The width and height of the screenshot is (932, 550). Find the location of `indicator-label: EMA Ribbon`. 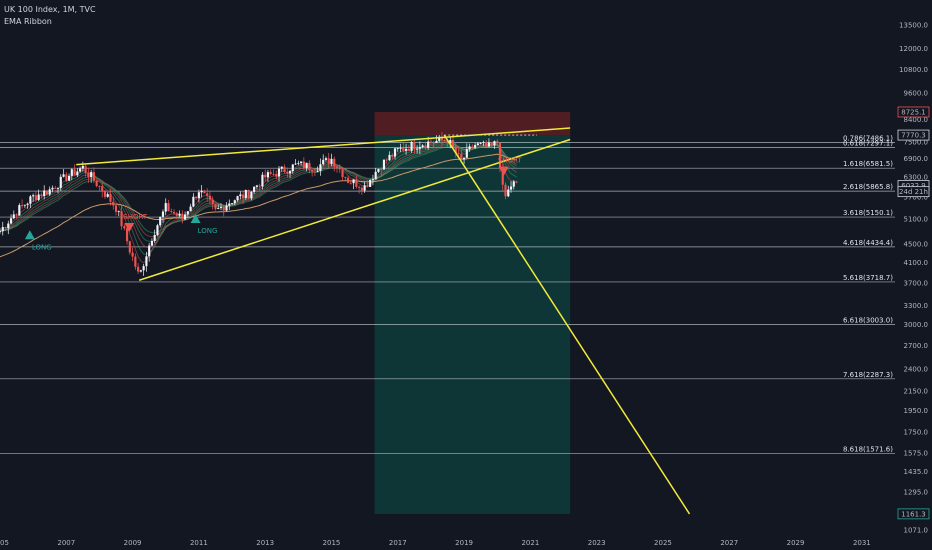

indicator-label: EMA Ribbon is located at coordinates (28, 21).